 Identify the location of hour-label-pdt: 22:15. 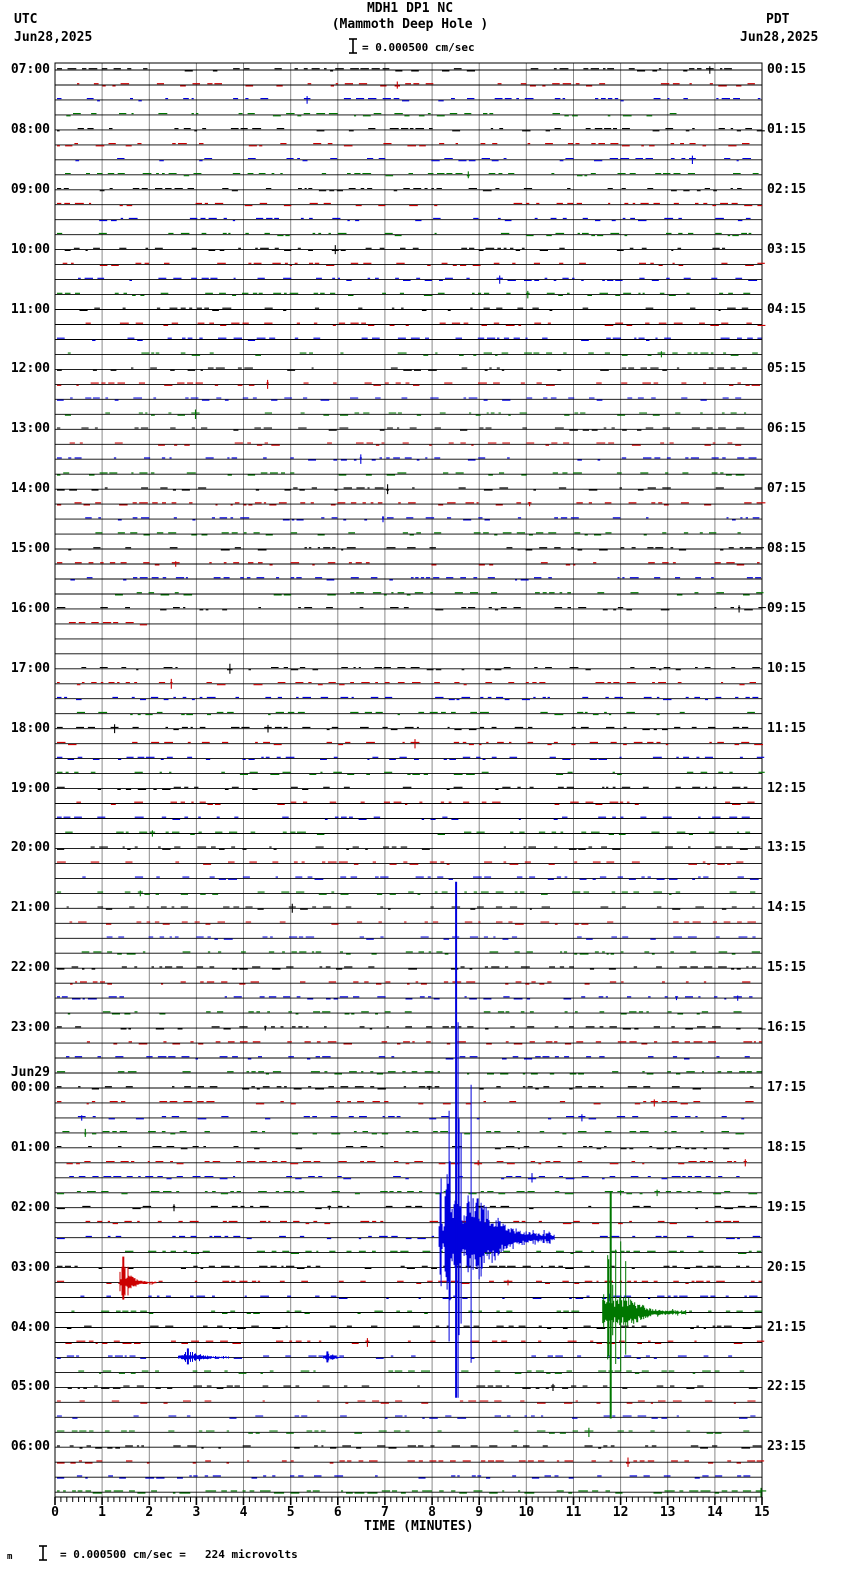
(787, 1387).